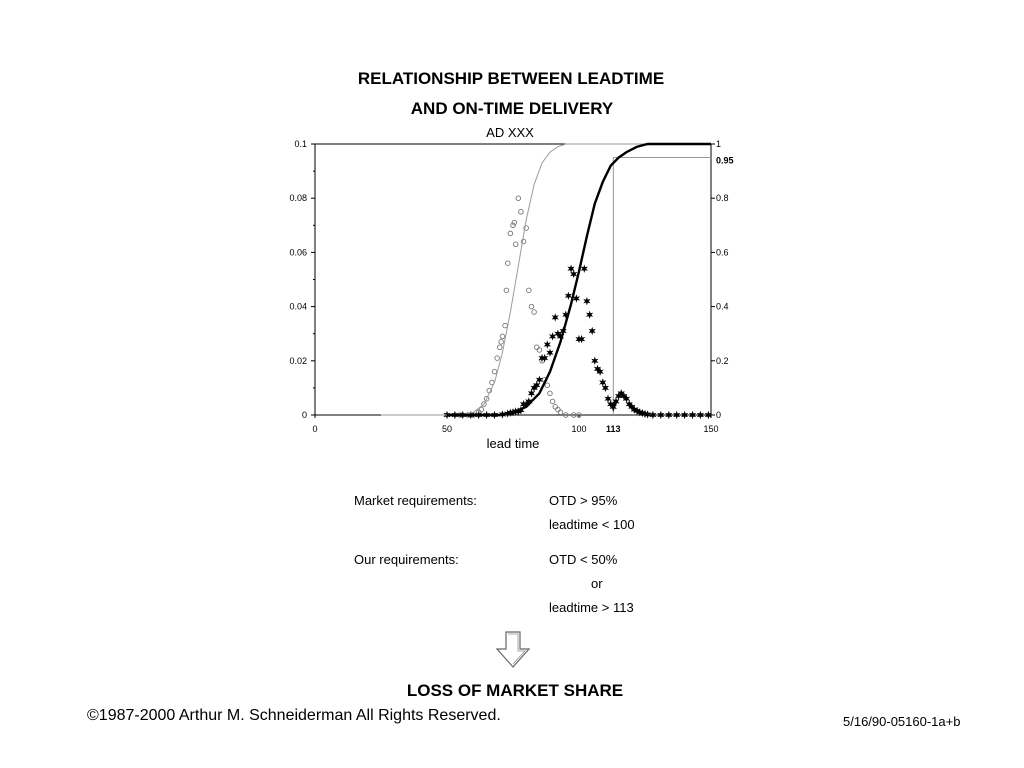  Describe the element at coordinates (511, 78) in the screenshot. I see `chart-title-line1: RELATIONSHIP BETWEEN LEADTIME` at that location.